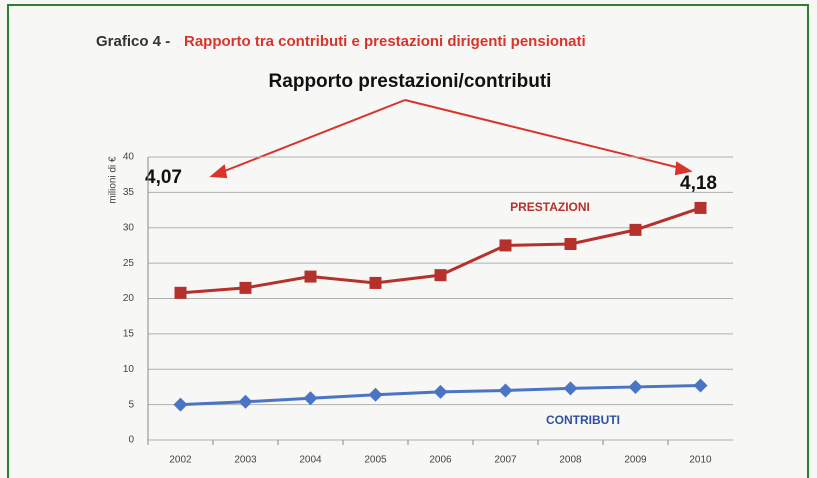 Image resolution: width=817 pixels, height=478 pixels. I want to click on x-tick-label: 2002, so click(180, 460).